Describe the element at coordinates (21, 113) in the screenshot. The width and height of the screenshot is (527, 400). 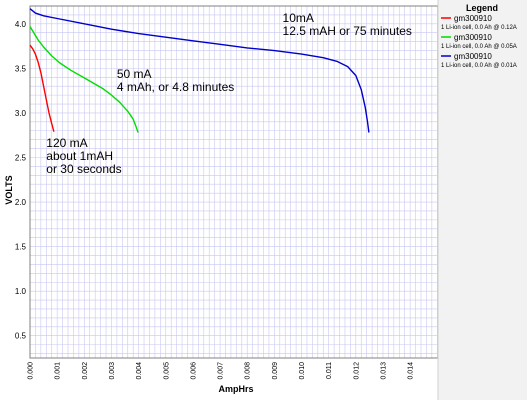
I see `y-tick-label: 3.0` at that location.